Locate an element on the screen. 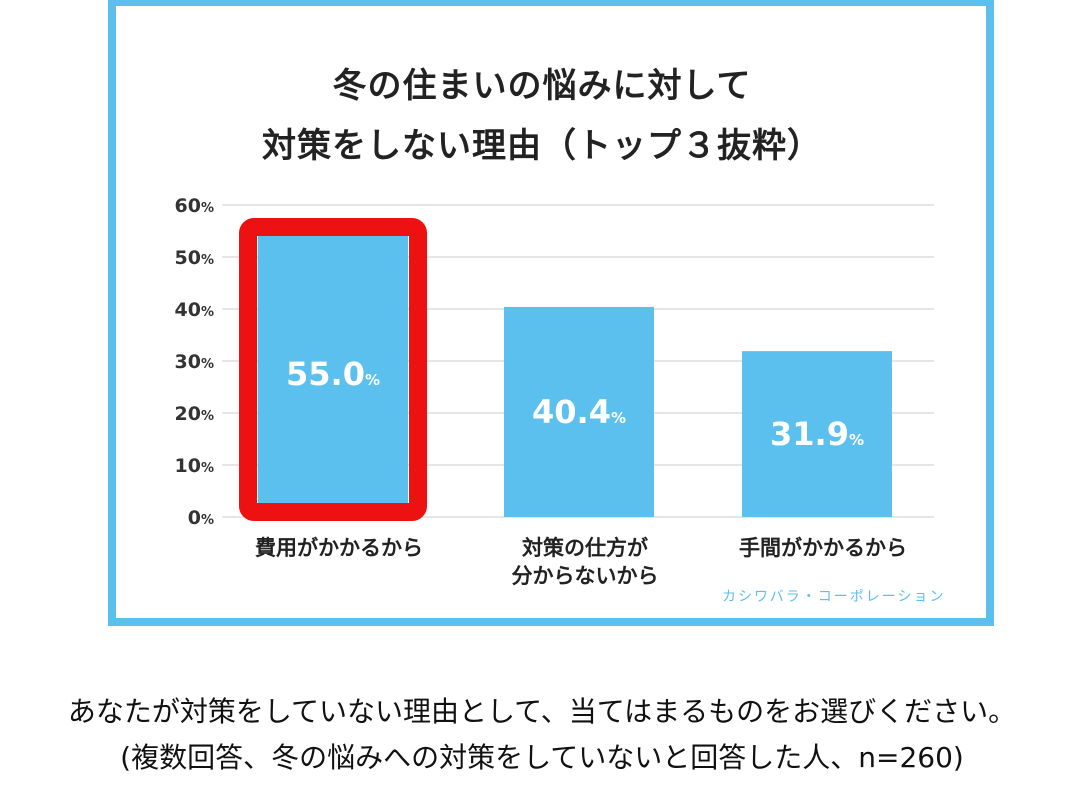 Image resolution: width=1084 pixels, height=794 pixels. y-tick-label: 10% is located at coordinates (194, 466).